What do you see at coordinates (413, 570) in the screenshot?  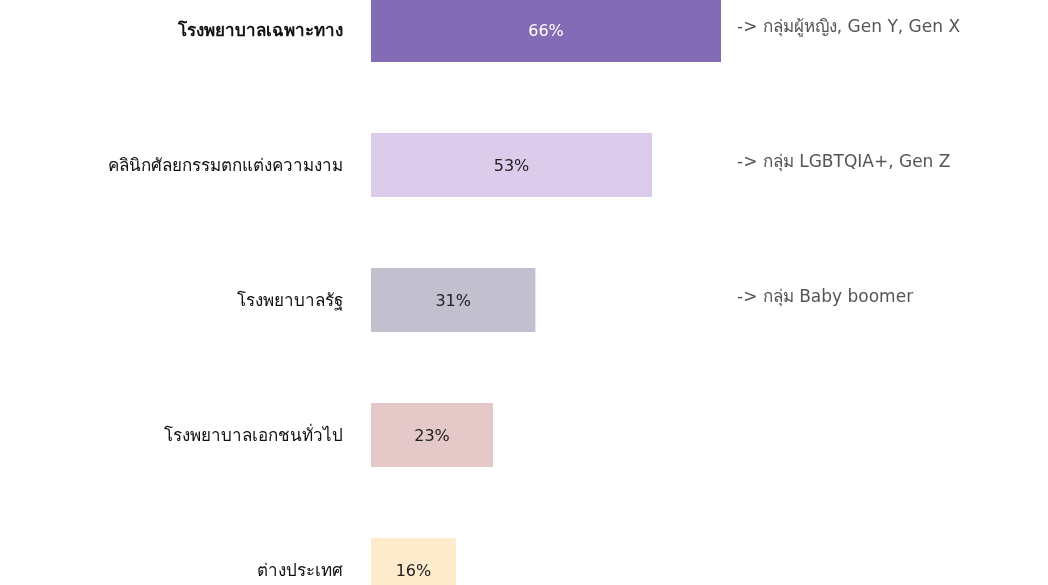 I see `data-label: 16%` at bounding box center [413, 570].